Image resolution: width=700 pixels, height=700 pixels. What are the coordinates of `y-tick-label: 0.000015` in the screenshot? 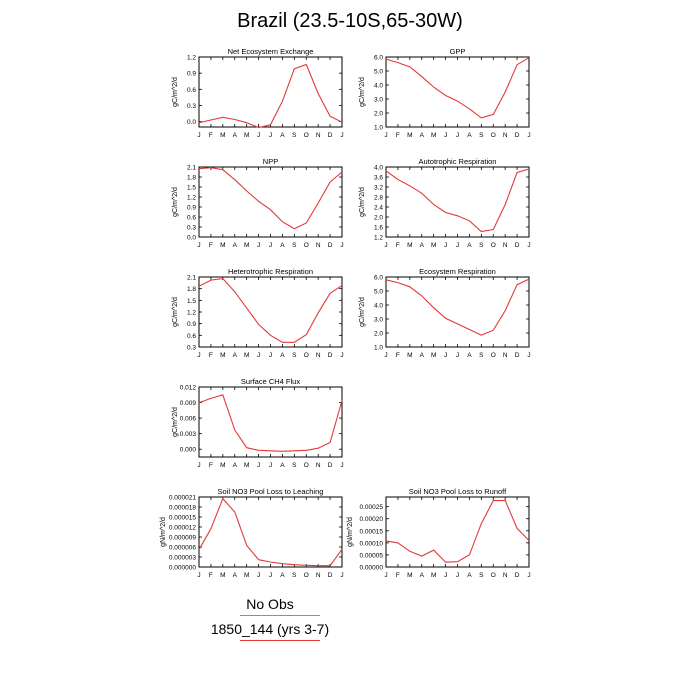 It's located at (182, 518).